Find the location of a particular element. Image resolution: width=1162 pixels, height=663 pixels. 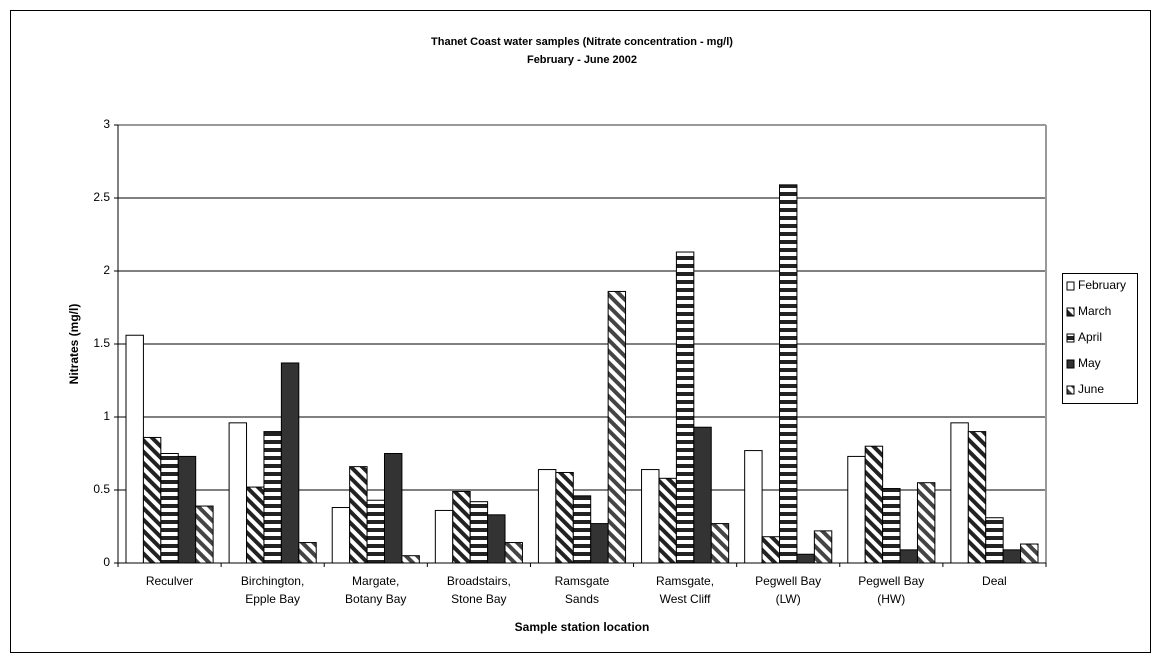

y-tick-label: 1 is located at coordinates (106, 416).